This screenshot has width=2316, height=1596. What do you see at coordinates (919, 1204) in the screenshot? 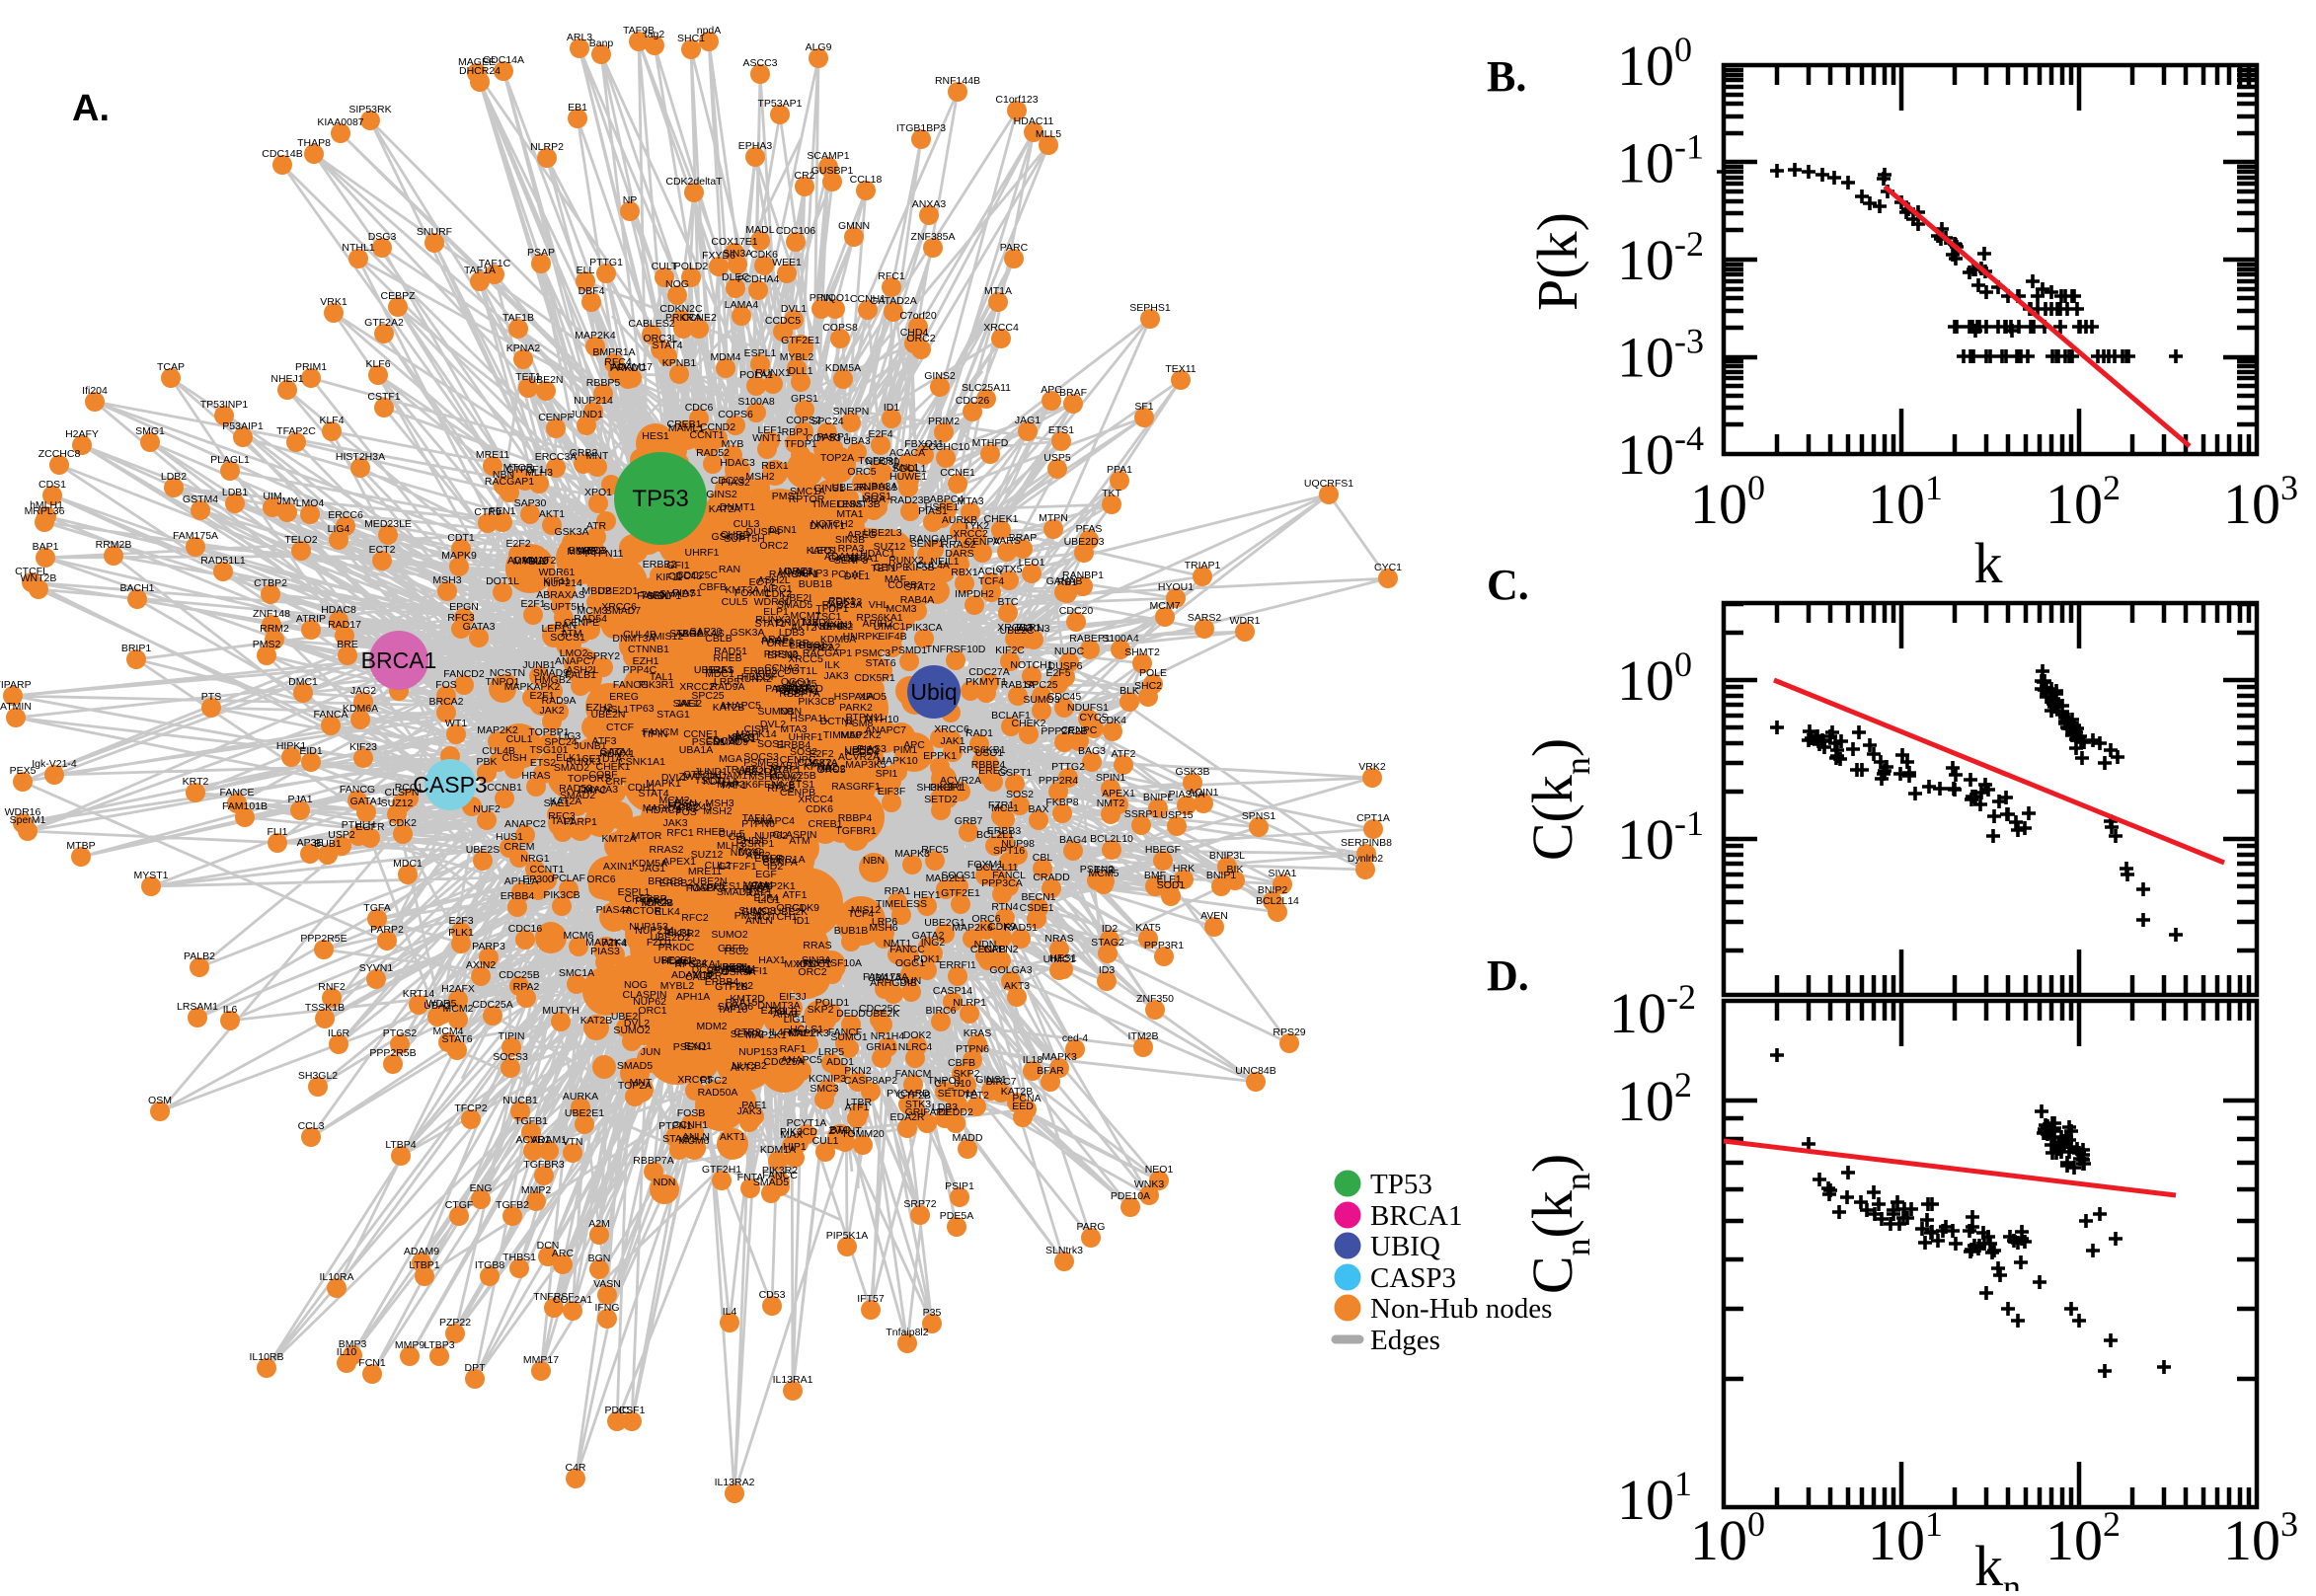
I see `svg-text: SRP72` at bounding box center [919, 1204].